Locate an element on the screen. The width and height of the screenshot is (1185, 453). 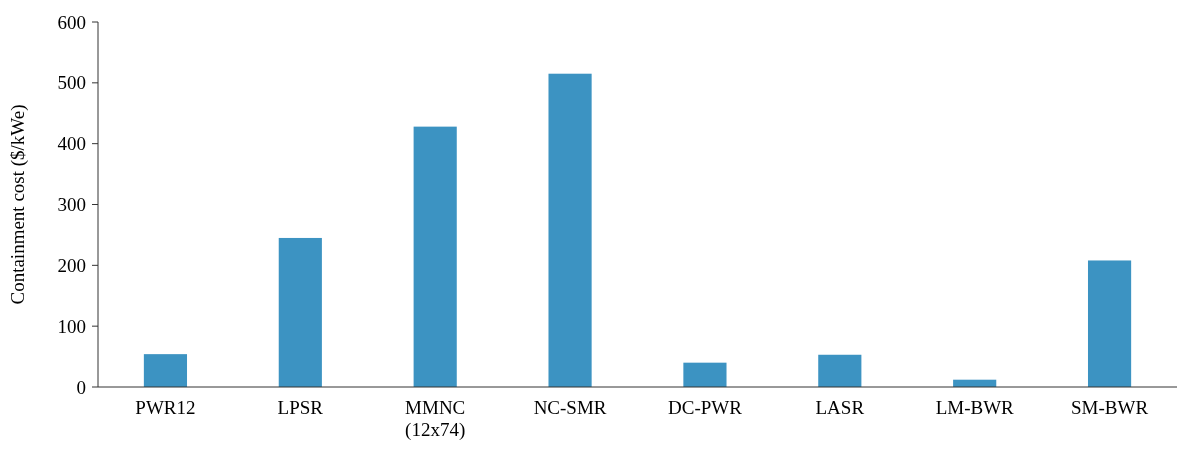
y-tick-label: 300 is located at coordinates (71, 205).